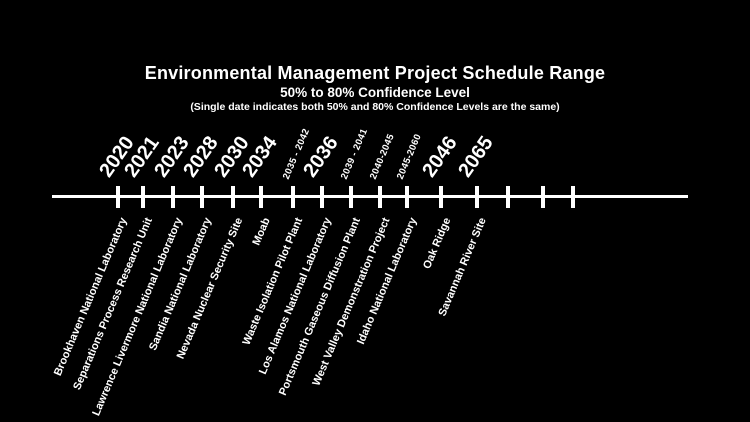  Describe the element at coordinates (370, 196) in the screenshot. I see `timeline-axis-line` at that location.